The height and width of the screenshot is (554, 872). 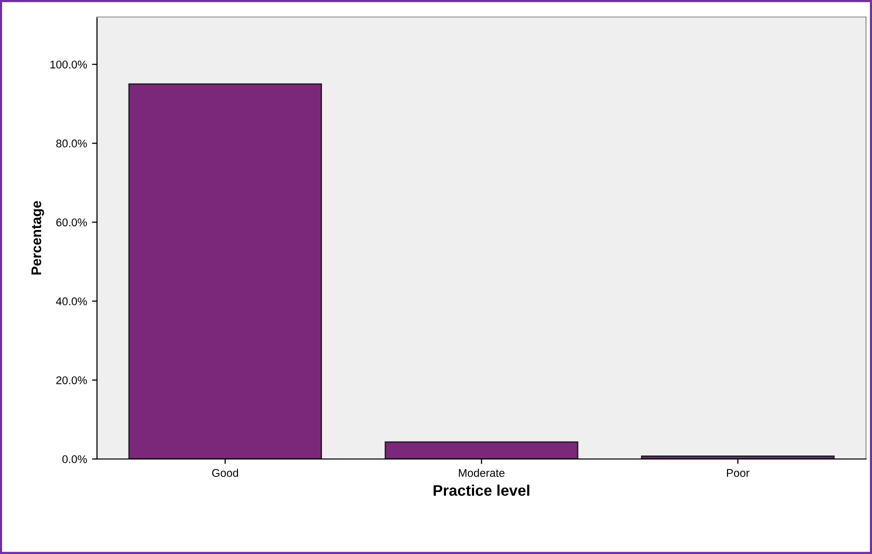 I want to click on x-tick-label: Poor, so click(x=738, y=473).